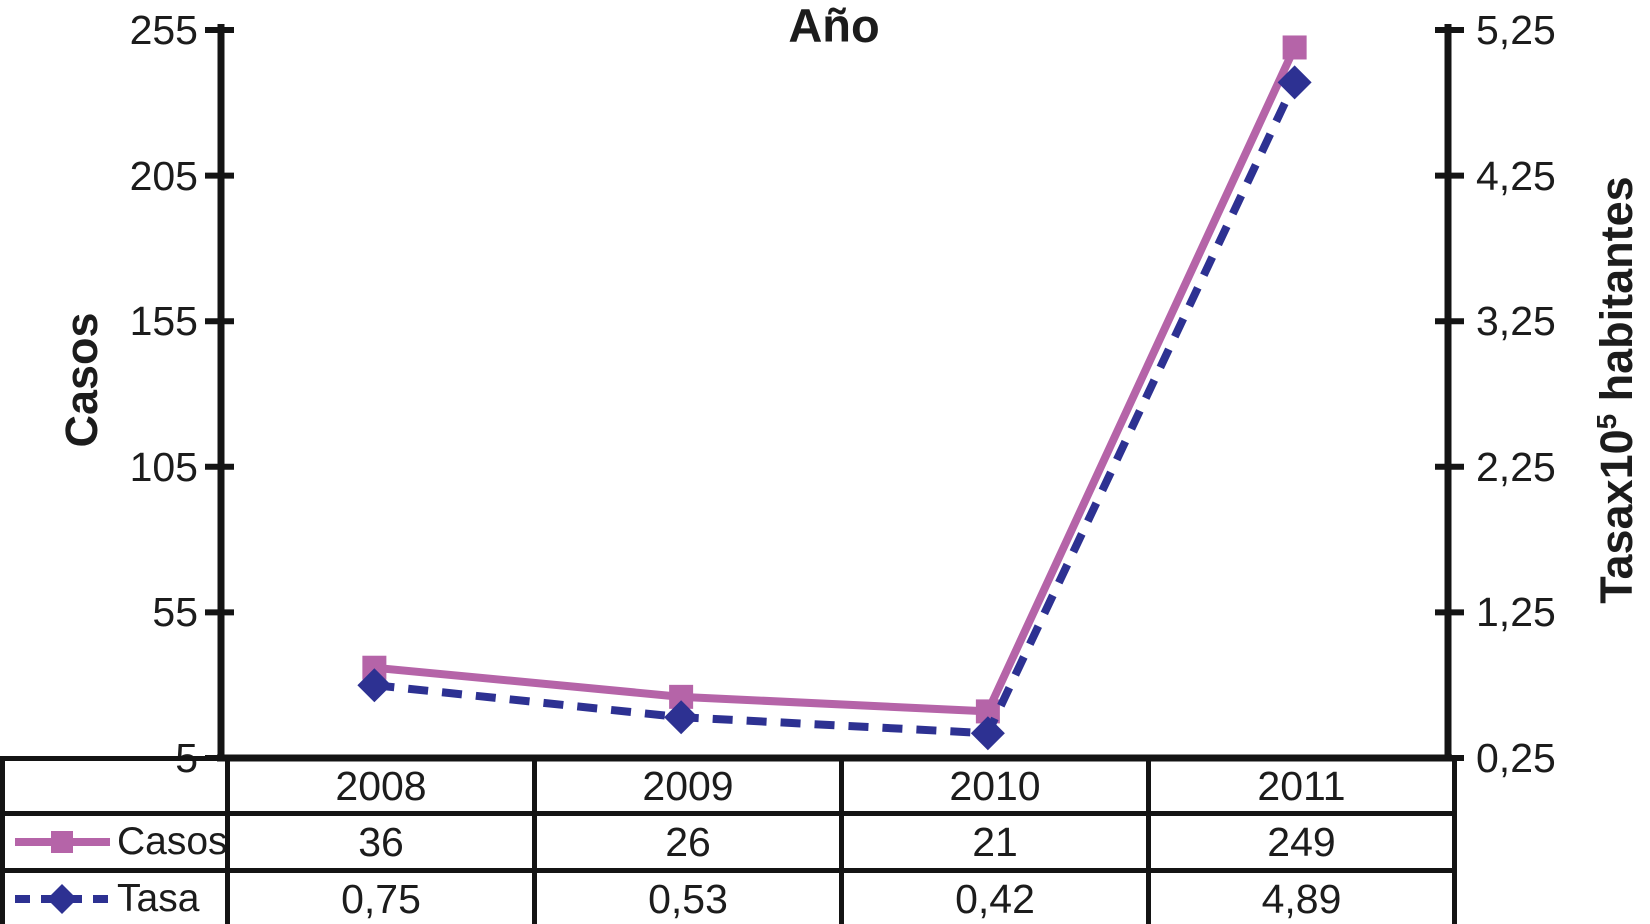 This screenshot has width=1650, height=924. I want to click on left-tick-label: 155, so click(163, 321).